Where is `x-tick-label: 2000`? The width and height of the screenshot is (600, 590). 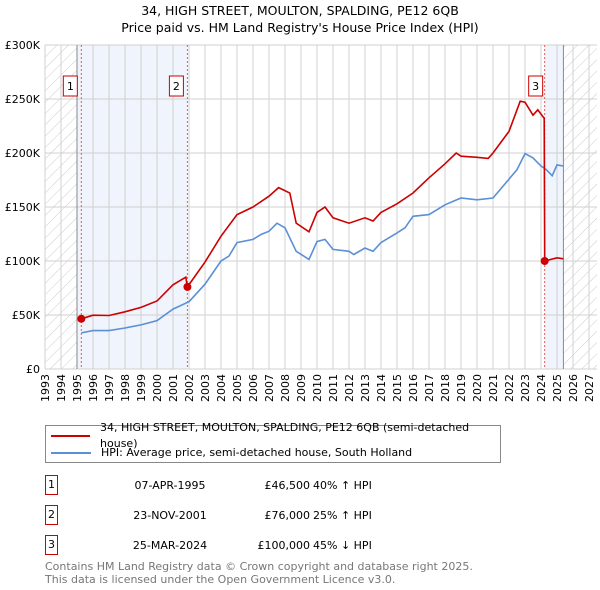 x-tick-label: 2000 is located at coordinates (157, 388).